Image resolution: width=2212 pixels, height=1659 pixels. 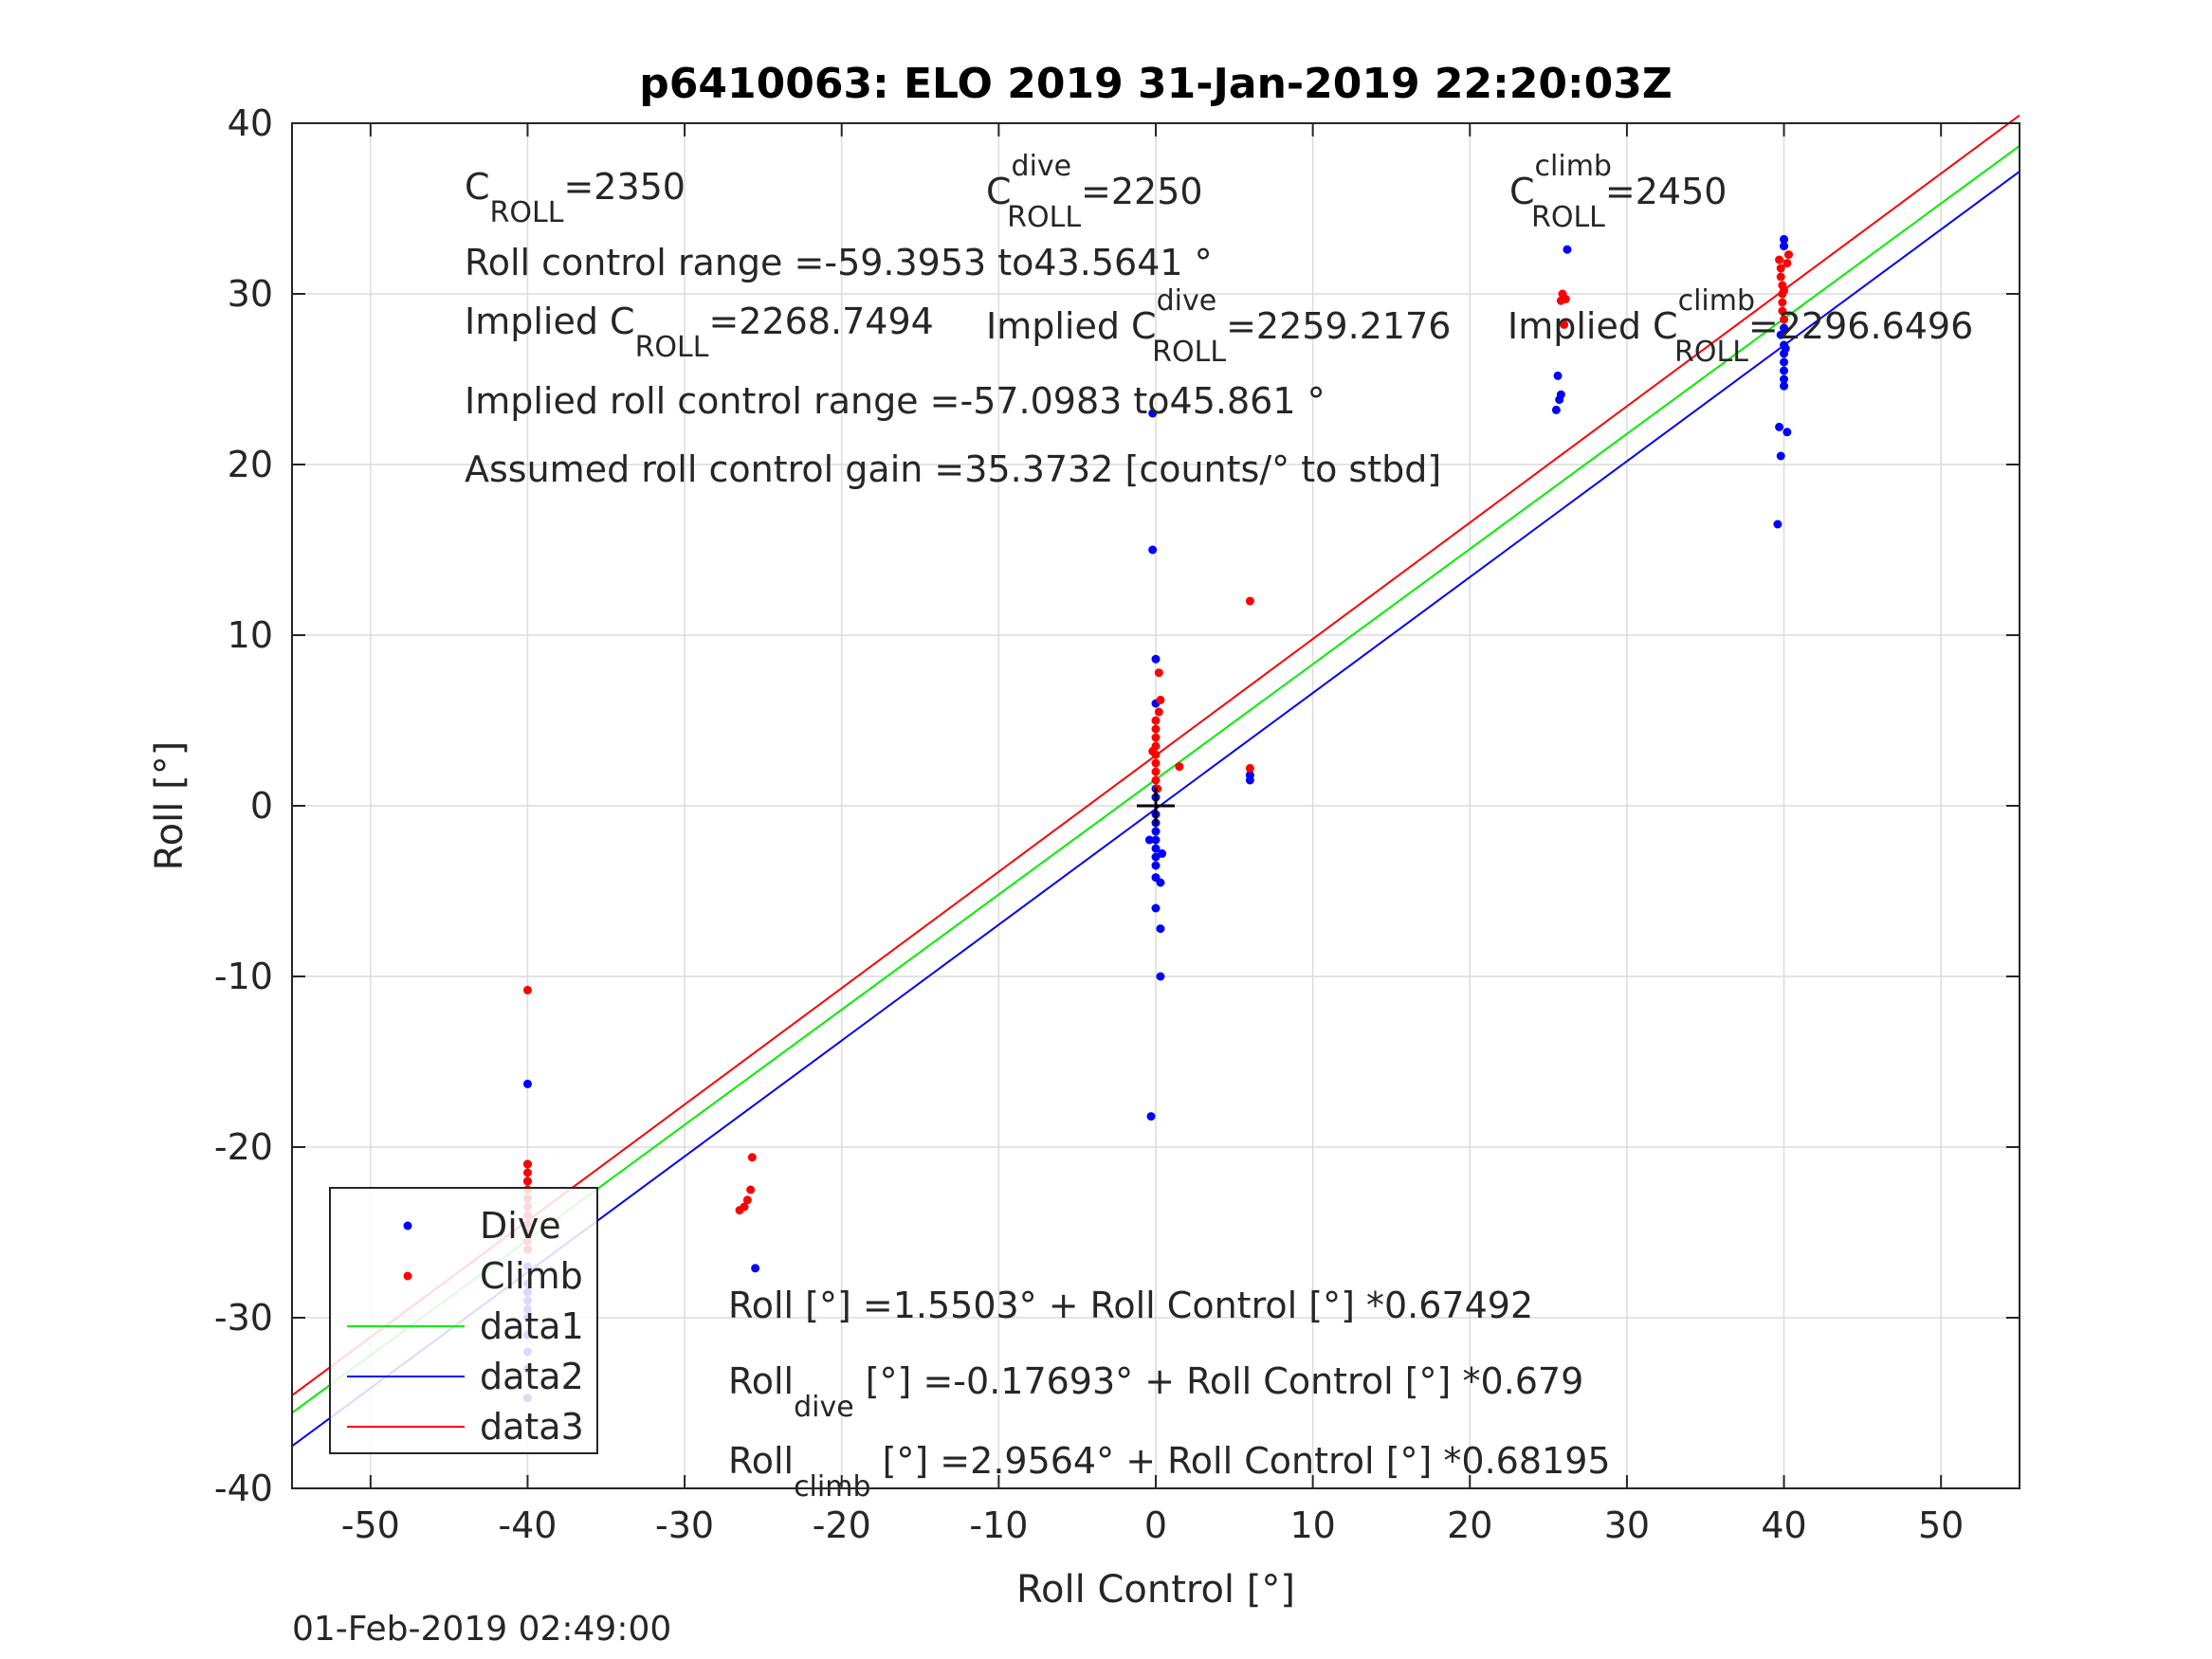 I want to click on x-tick-label: 10, so click(x=1312, y=1525).